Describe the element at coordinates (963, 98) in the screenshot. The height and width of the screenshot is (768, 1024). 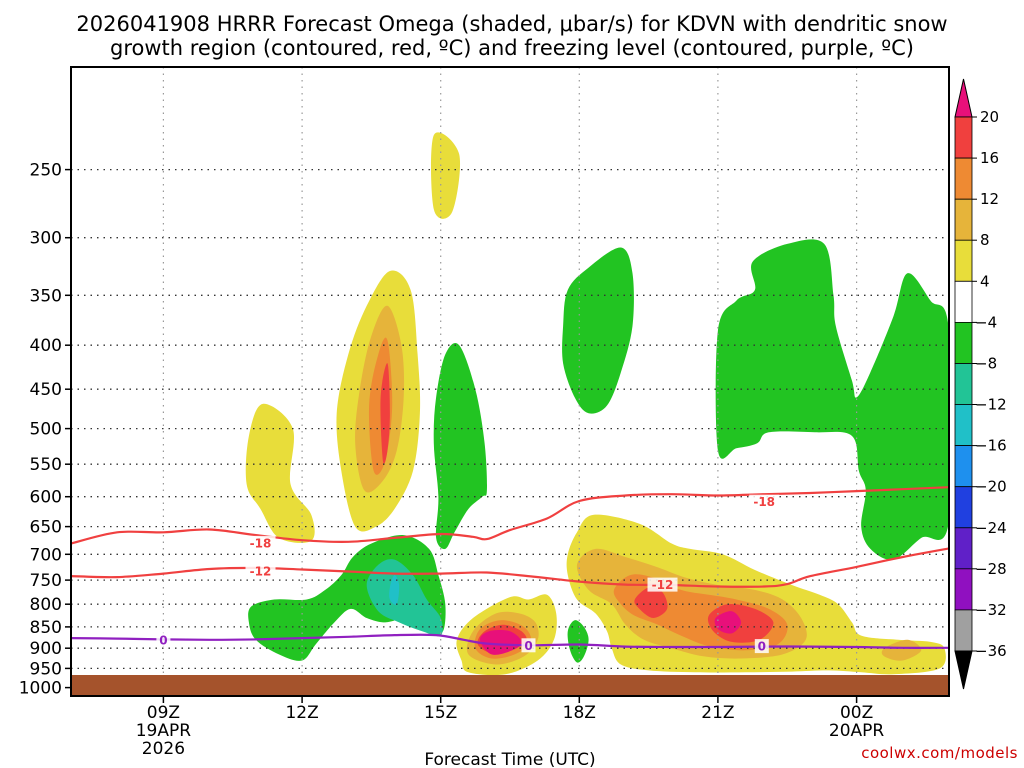
I see `colorbar-top-arrow` at that location.